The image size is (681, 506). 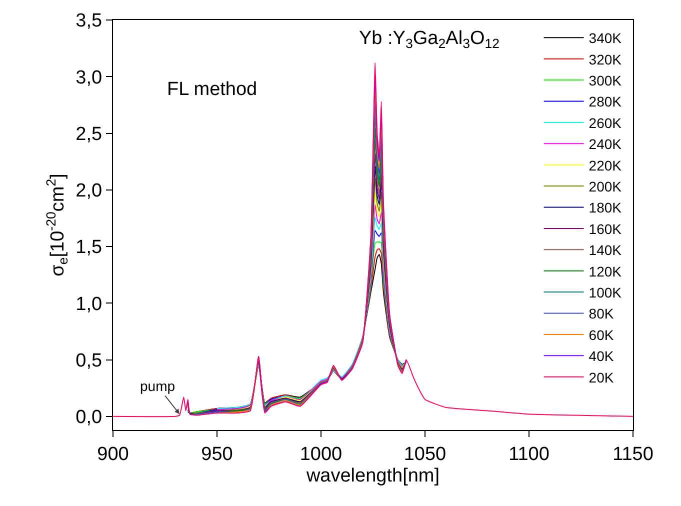 What do you see at coordinates (605, 144) in the screenshot?
I see `legend-label: 240K` at bounding box center [605, 144].